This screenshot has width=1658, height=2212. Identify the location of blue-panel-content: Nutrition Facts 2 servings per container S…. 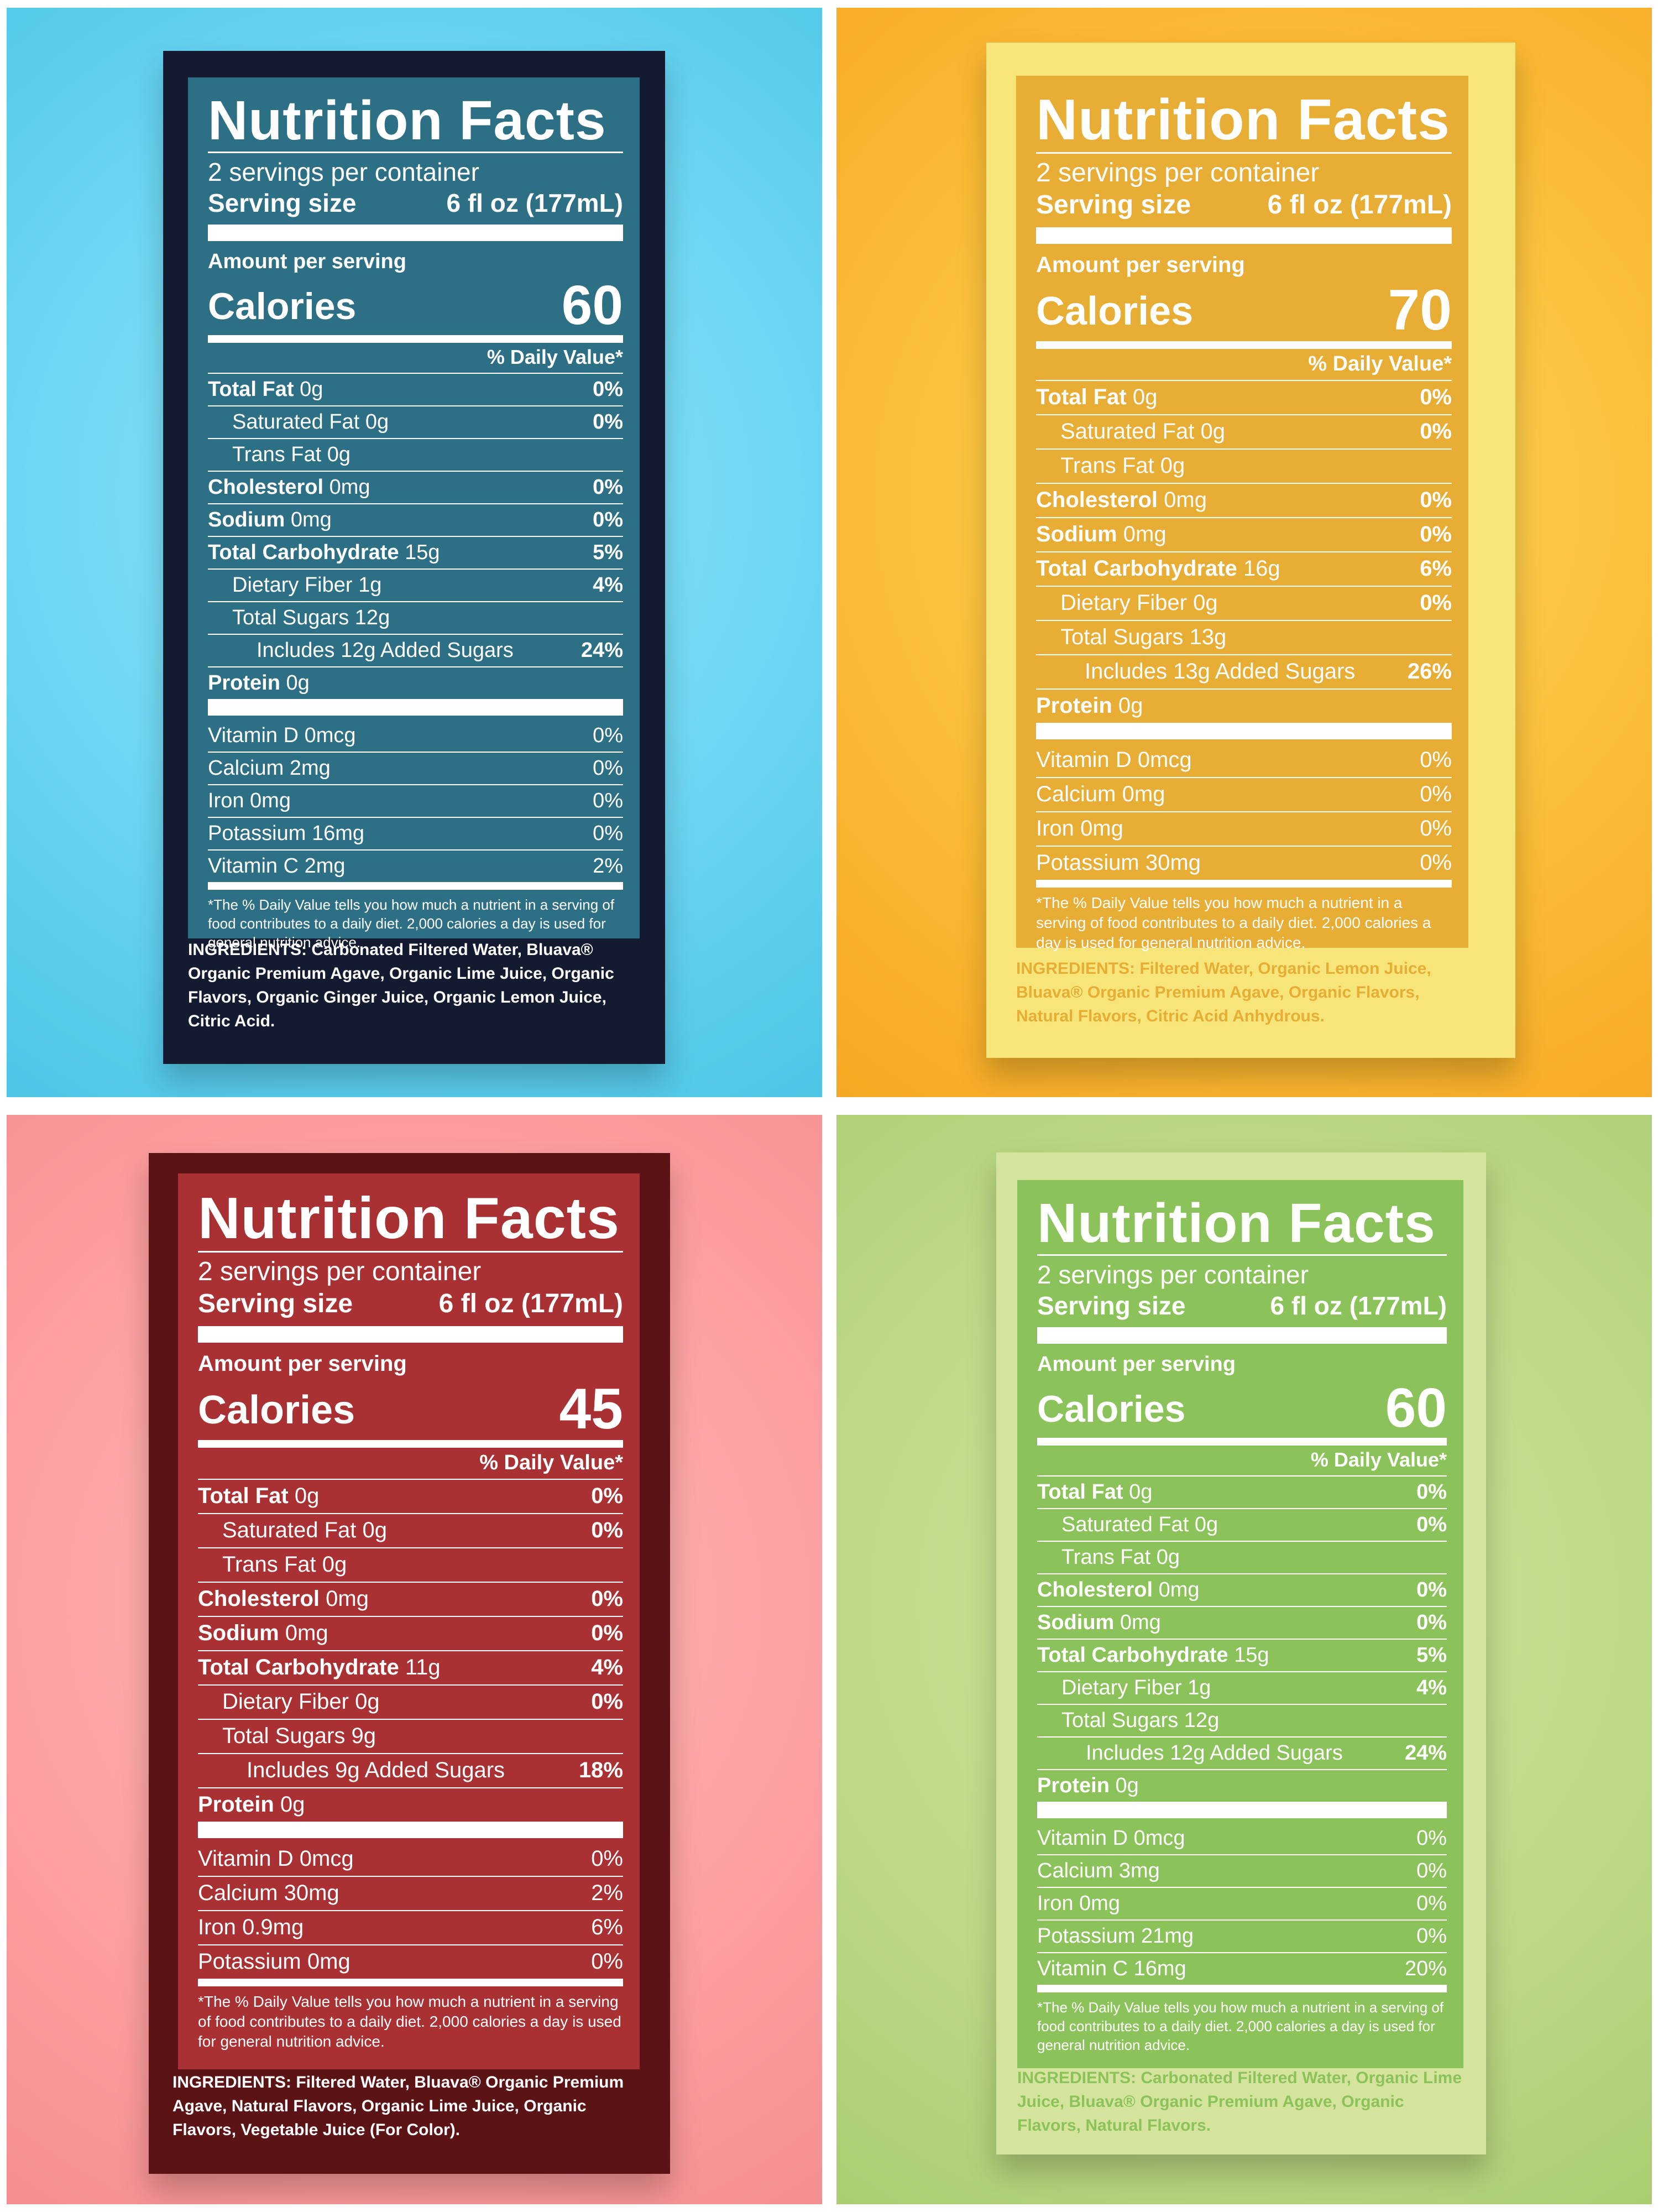
(415, 514).